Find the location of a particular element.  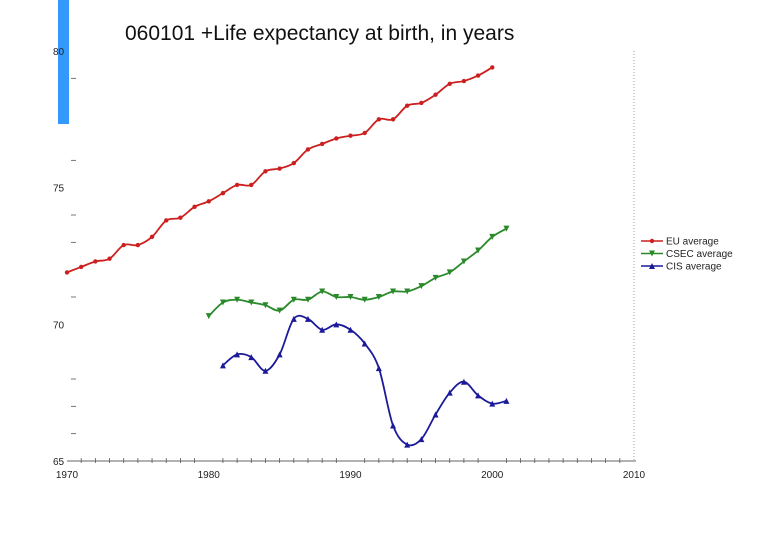

x-tick-label: 1970 is located at coordinates (67, 475).